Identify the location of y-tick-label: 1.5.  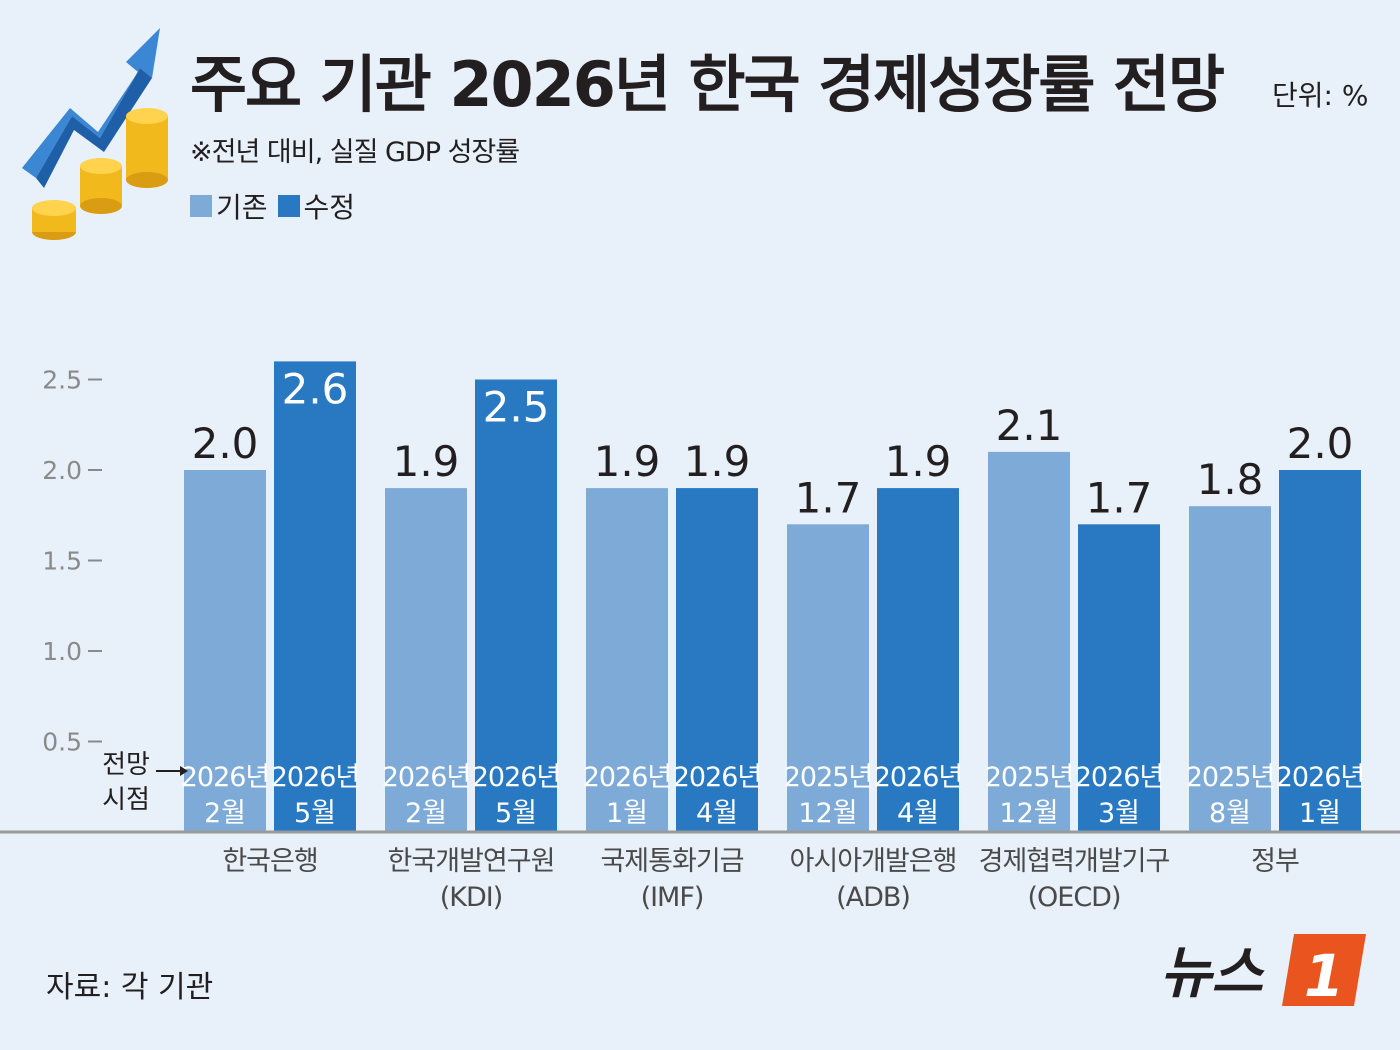
(62, 561).